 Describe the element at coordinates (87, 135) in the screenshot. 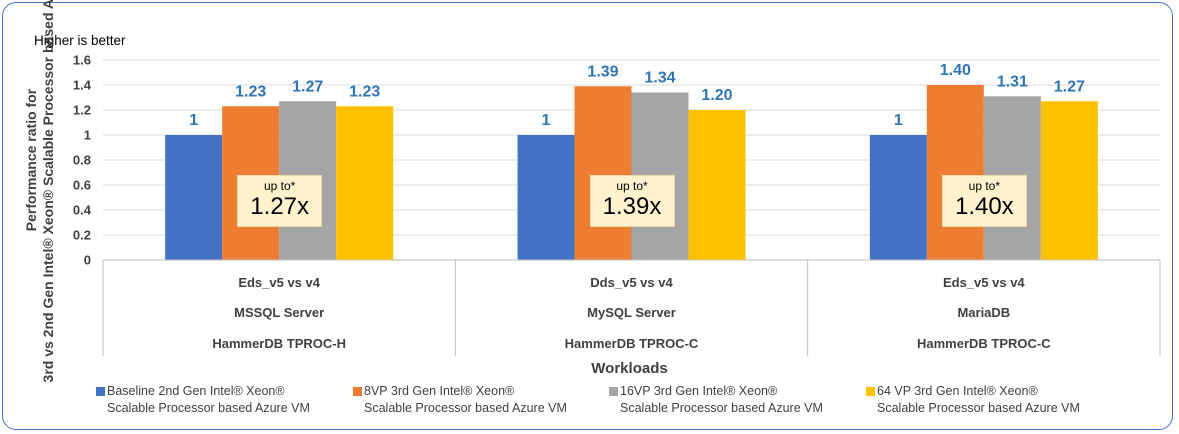

I see `y-tick-label: 1` at that location.